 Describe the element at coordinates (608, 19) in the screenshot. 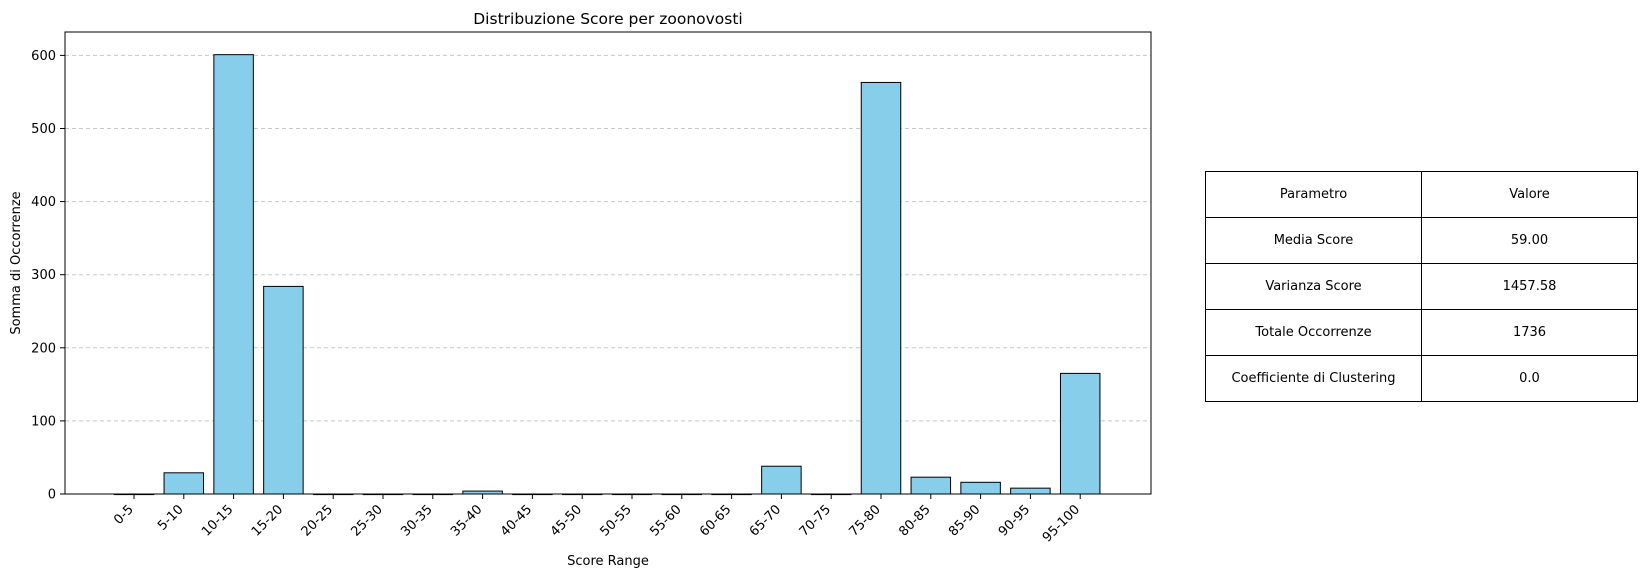

I see `chart-title: Distribuzione Score per zoonovosti` at that location.